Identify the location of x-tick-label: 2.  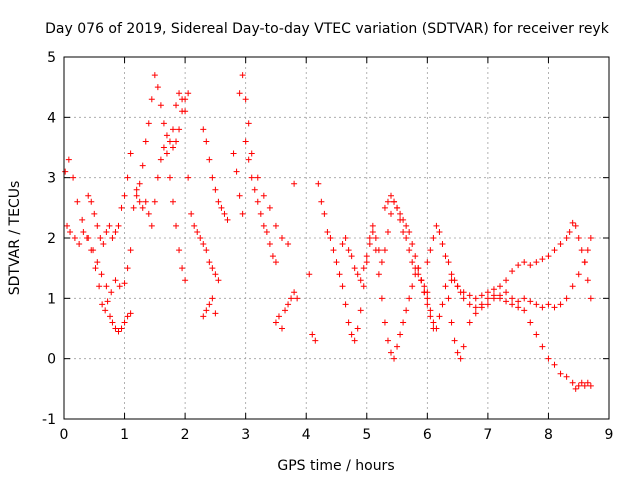
(185, 435).